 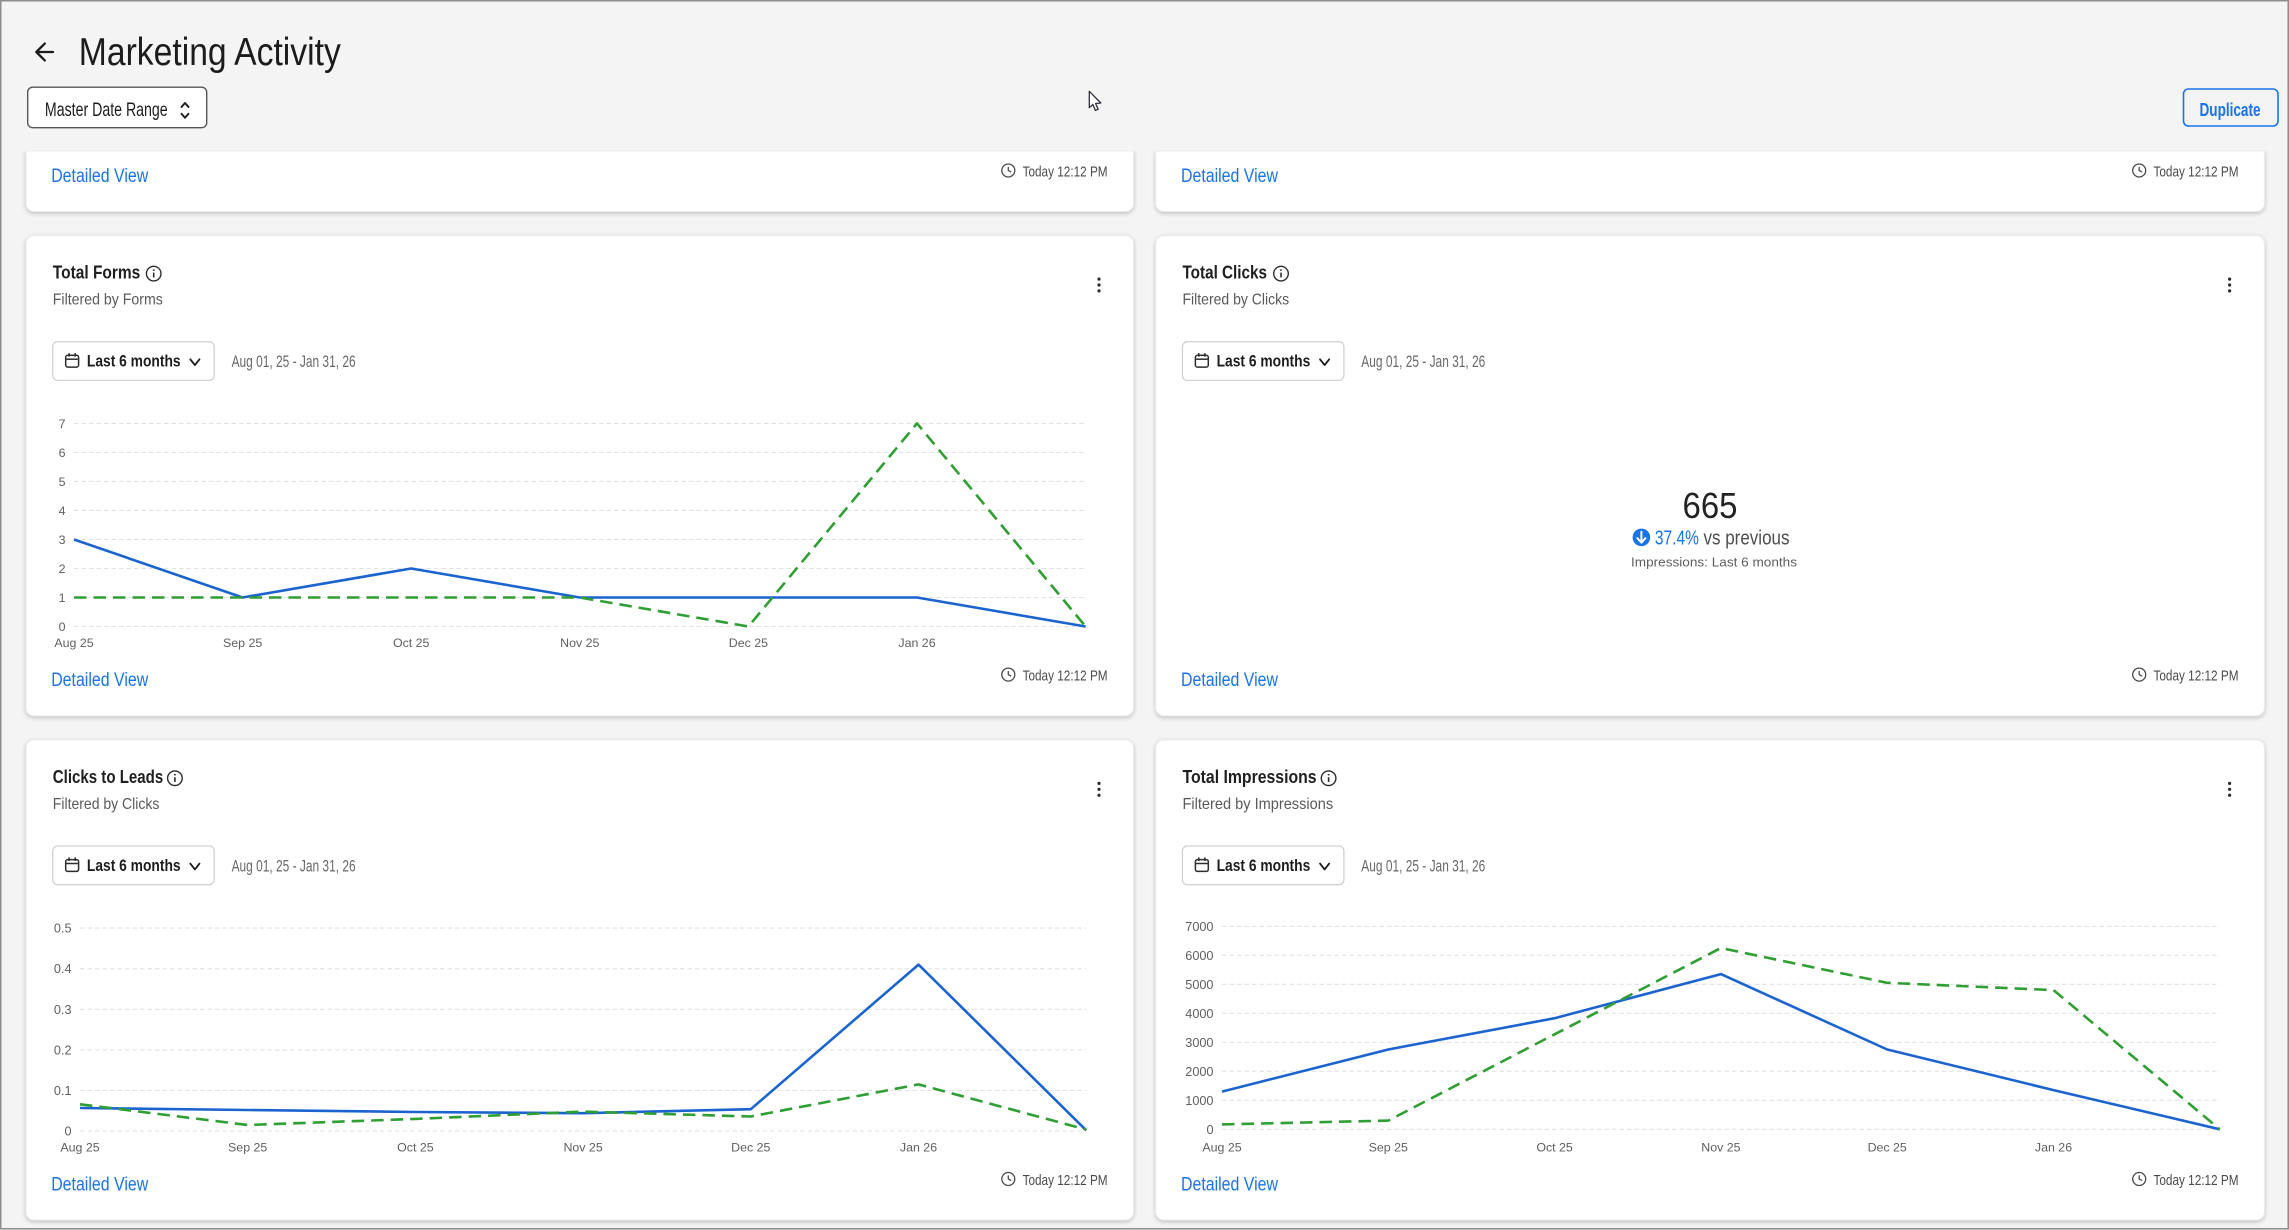 I want to click on svg-text: 0.3, so click(x=63, y=1010).